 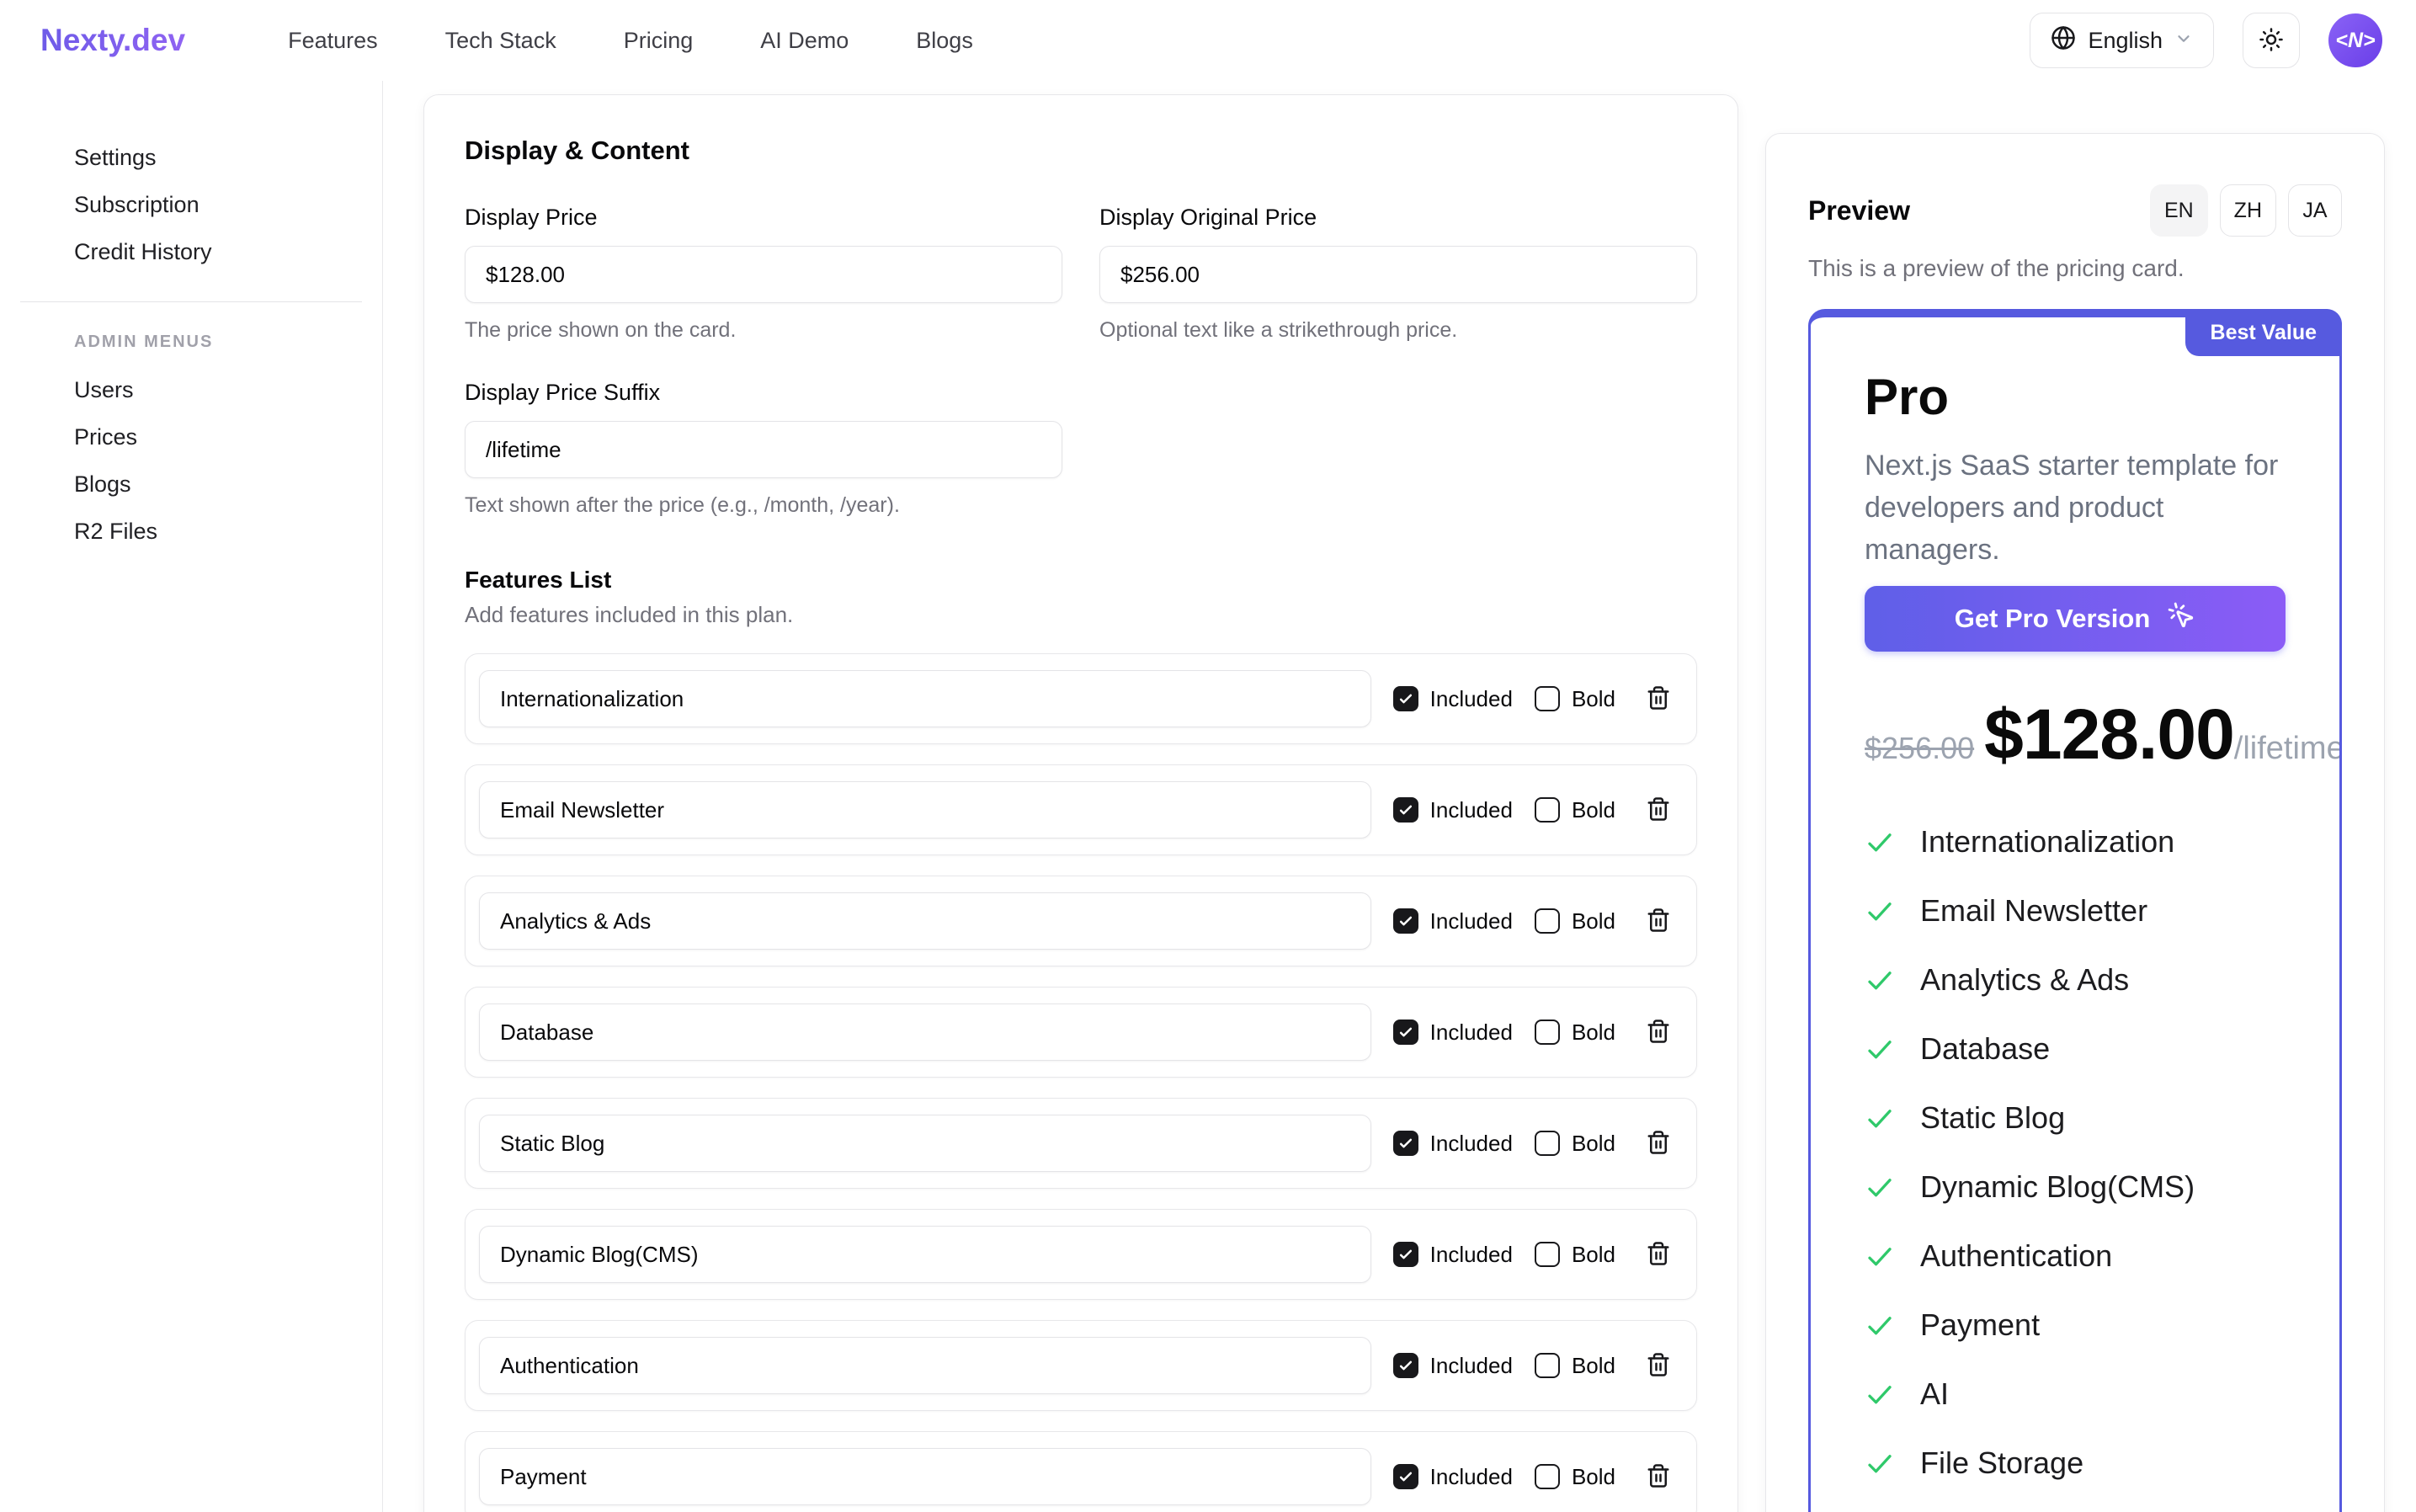 I want to click on sidebar-item: Subscription, so click(x=137, y=205).